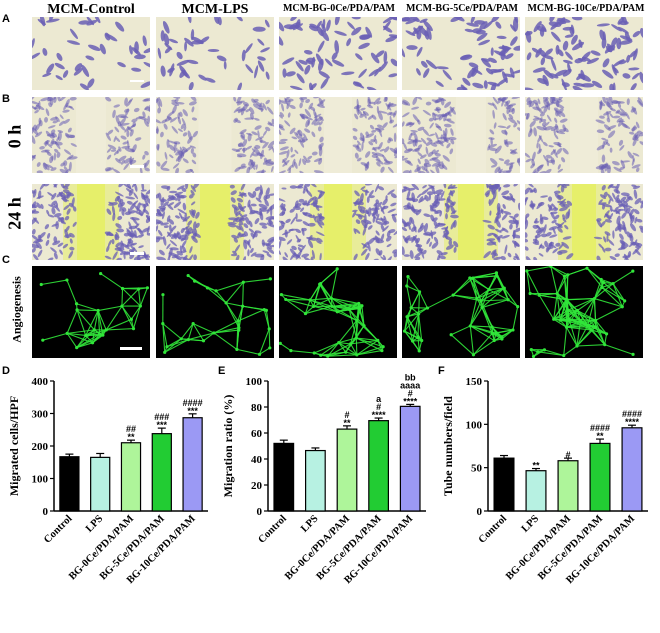 This screenshot has width=660, height=633. What do you see at coordinates (477, 469) in the screenshot?
I see `y-tick-label: 50` at bounding box center [477, 469].